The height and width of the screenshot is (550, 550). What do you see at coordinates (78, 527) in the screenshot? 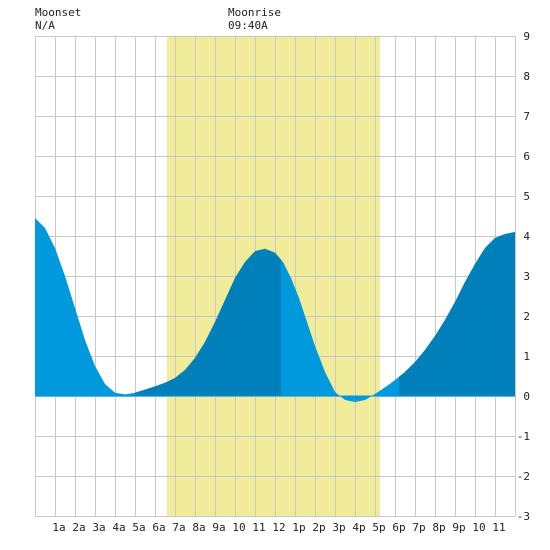
I see `x-tick-label: 2a` at bounding box center [78, 527].